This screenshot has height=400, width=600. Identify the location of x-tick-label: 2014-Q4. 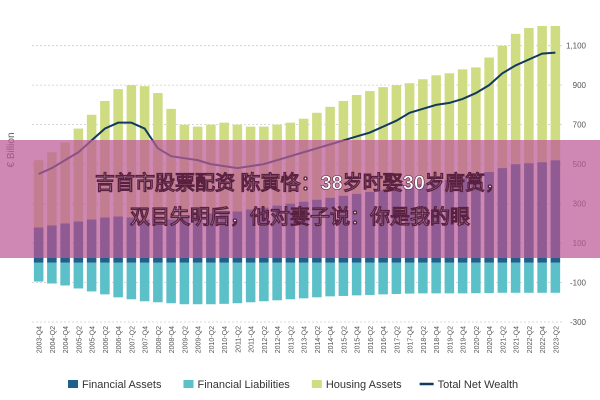
(331, 339).